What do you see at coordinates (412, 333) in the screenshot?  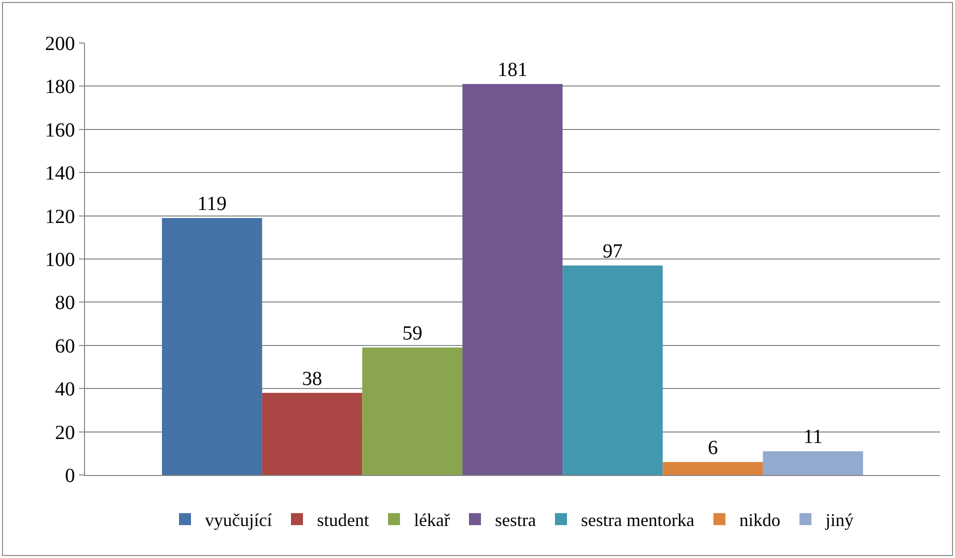 I see `data-label: 59` at bounding box center [412, 333].